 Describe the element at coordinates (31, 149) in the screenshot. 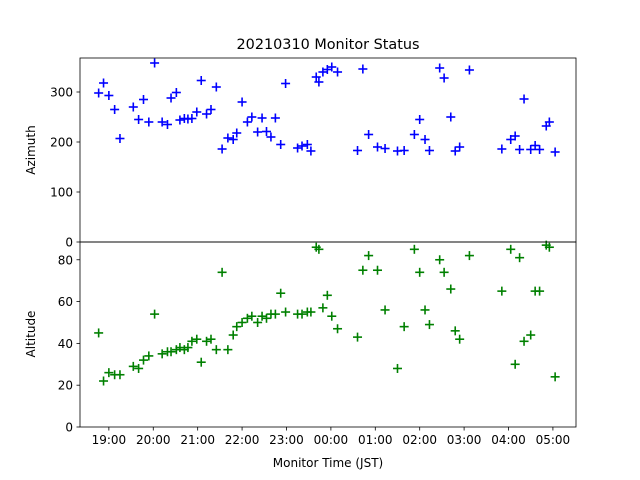

I see `azimuth-axis-label: Azimuth` at that location.